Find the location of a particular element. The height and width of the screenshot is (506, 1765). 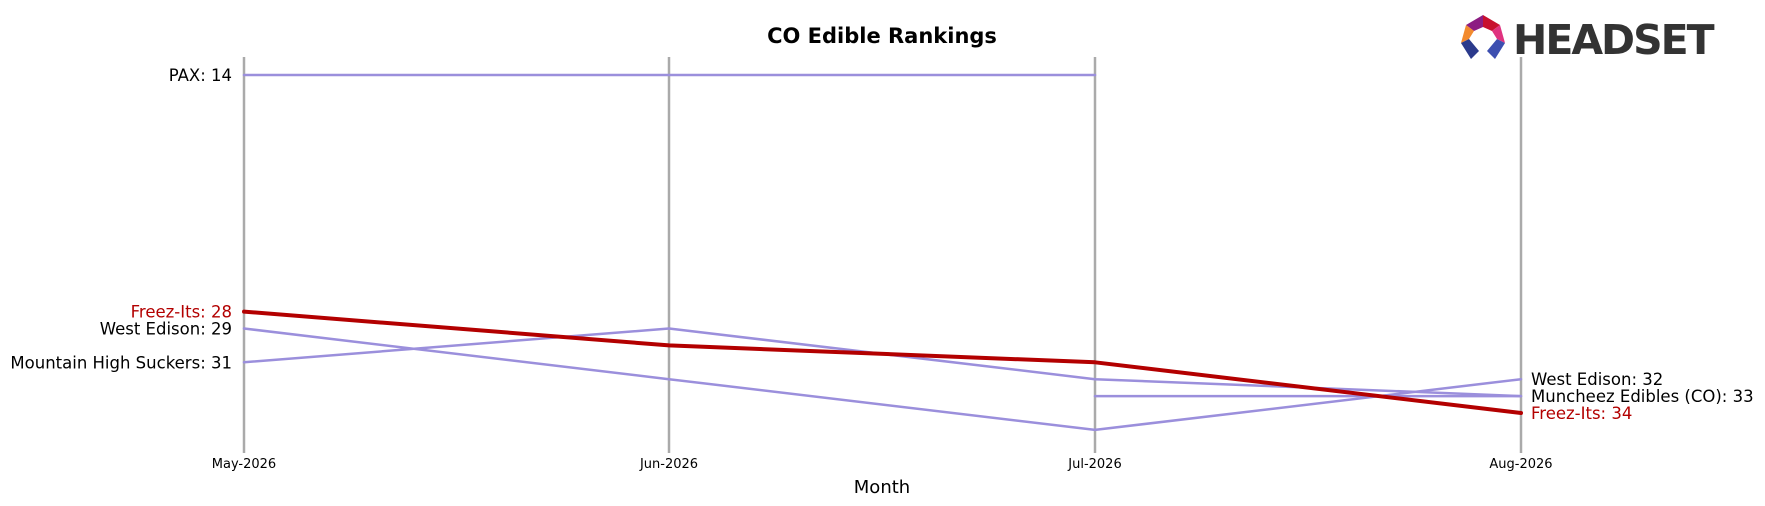

left-label-4: Mountain High Suckers: 31 is located at coordinates (121, 362).